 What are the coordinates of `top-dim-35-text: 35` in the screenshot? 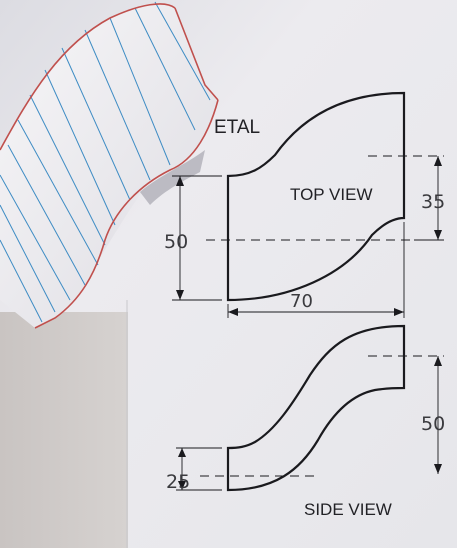 It's located at (433, 202).